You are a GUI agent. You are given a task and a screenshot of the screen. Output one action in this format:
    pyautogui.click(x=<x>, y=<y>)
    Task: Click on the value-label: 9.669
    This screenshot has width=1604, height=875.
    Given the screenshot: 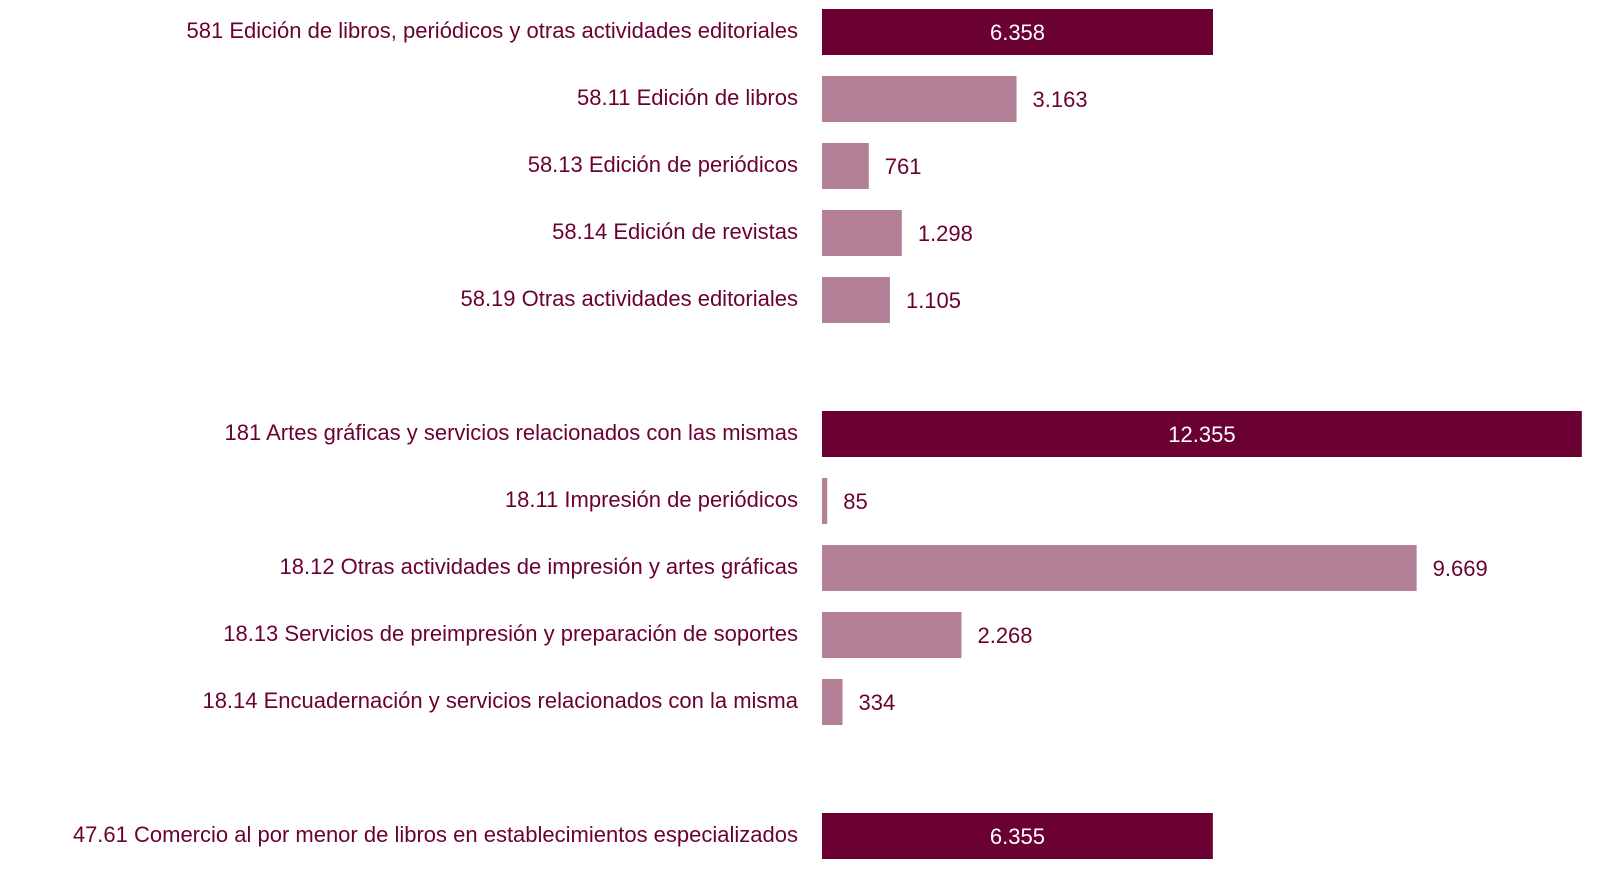 What is the action you would take?
    pyautogui.click(x=1460, y=568)
    